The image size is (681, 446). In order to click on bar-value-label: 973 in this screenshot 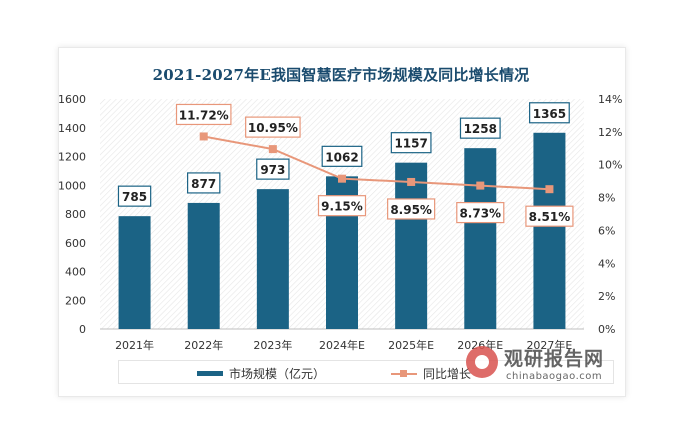, I will do `click(272, 170)`.